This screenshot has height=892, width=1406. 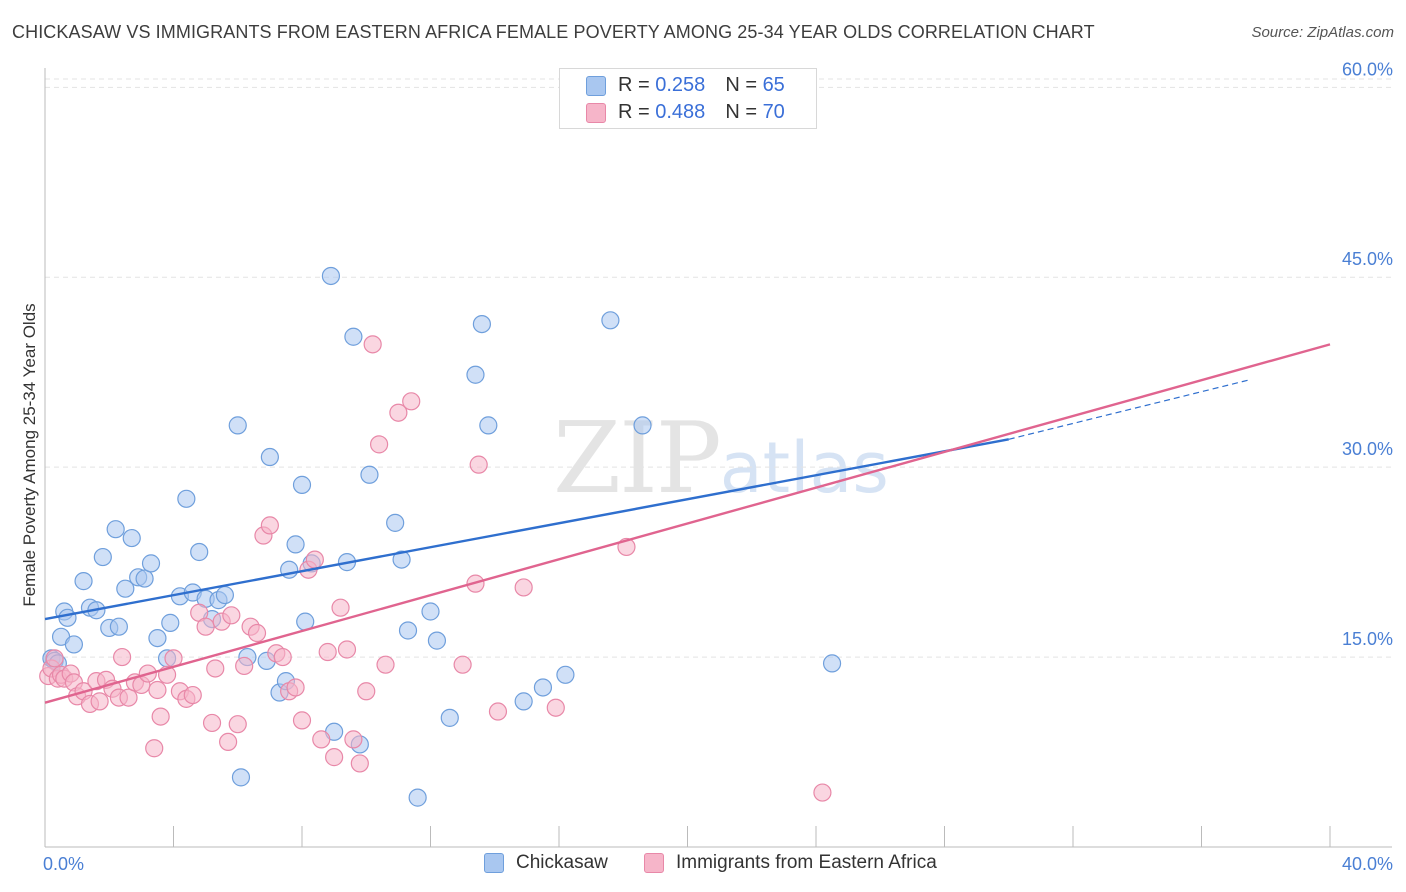 I want to click on n-value: 70, so click(x=773, y=112).